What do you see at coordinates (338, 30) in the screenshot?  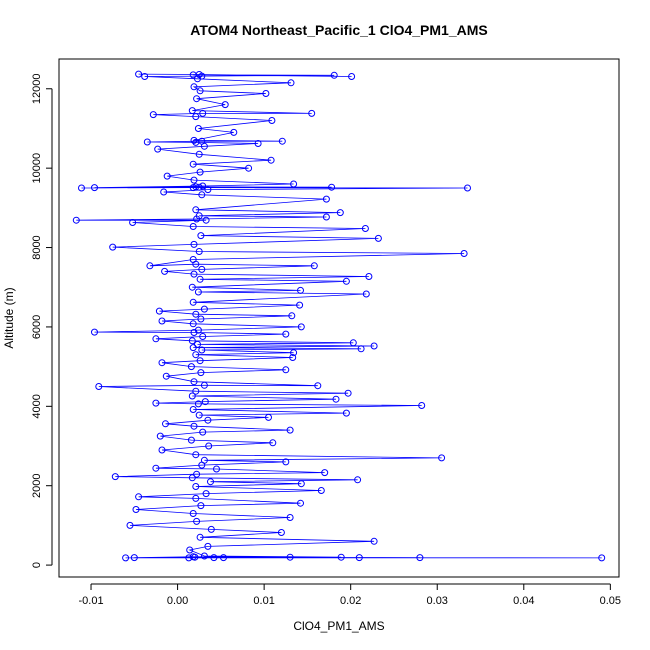 I see `chart-title: ATOM4 Northeast_Pacific_1 ClO4_PM1_AMS` at bounding box center [338, 30].